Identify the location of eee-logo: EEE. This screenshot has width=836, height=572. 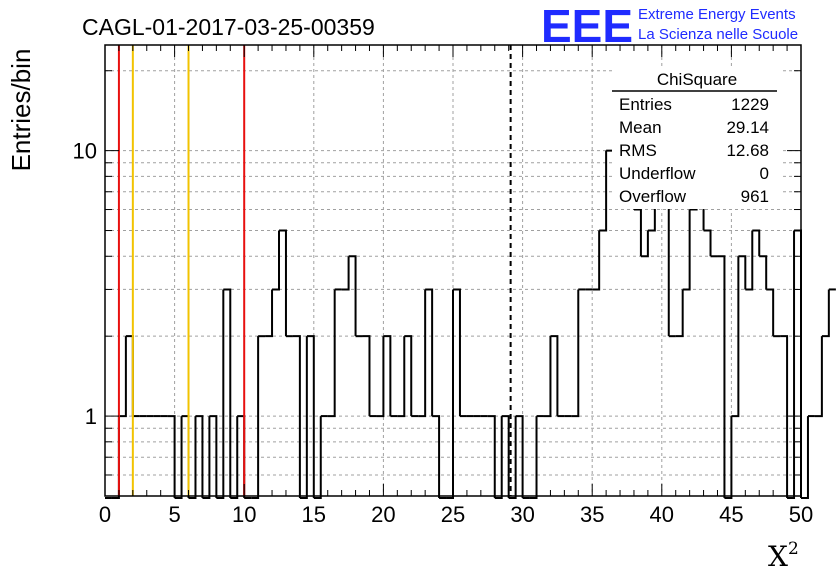
(587, 26).